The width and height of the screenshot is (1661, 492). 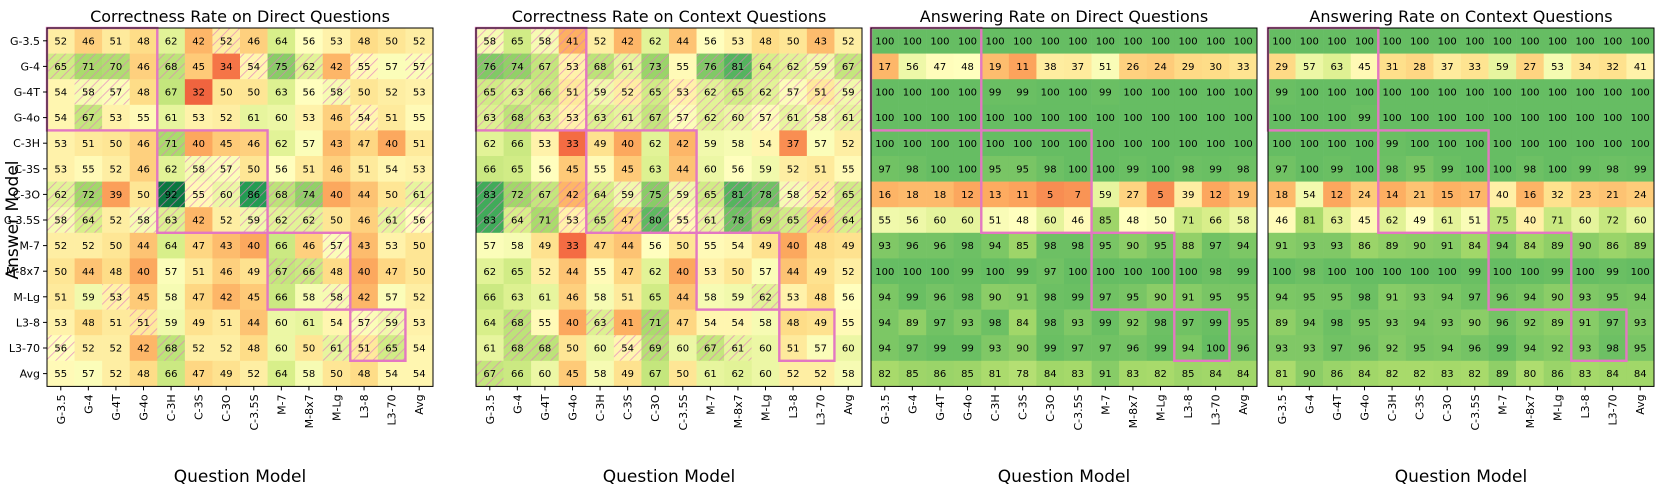 What do you see at coordinates (545, 246) in the screenshot?
I see `cell-value: 49` at bounding box center [545, 246].